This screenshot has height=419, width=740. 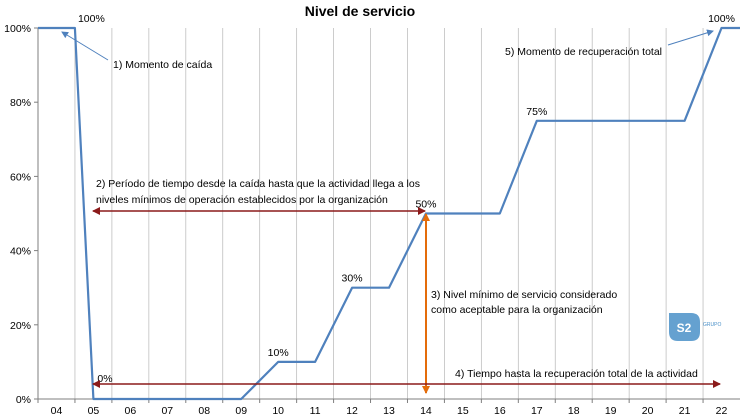 I want to click on y-tick-label: 20%, so click(x=20, y=326).